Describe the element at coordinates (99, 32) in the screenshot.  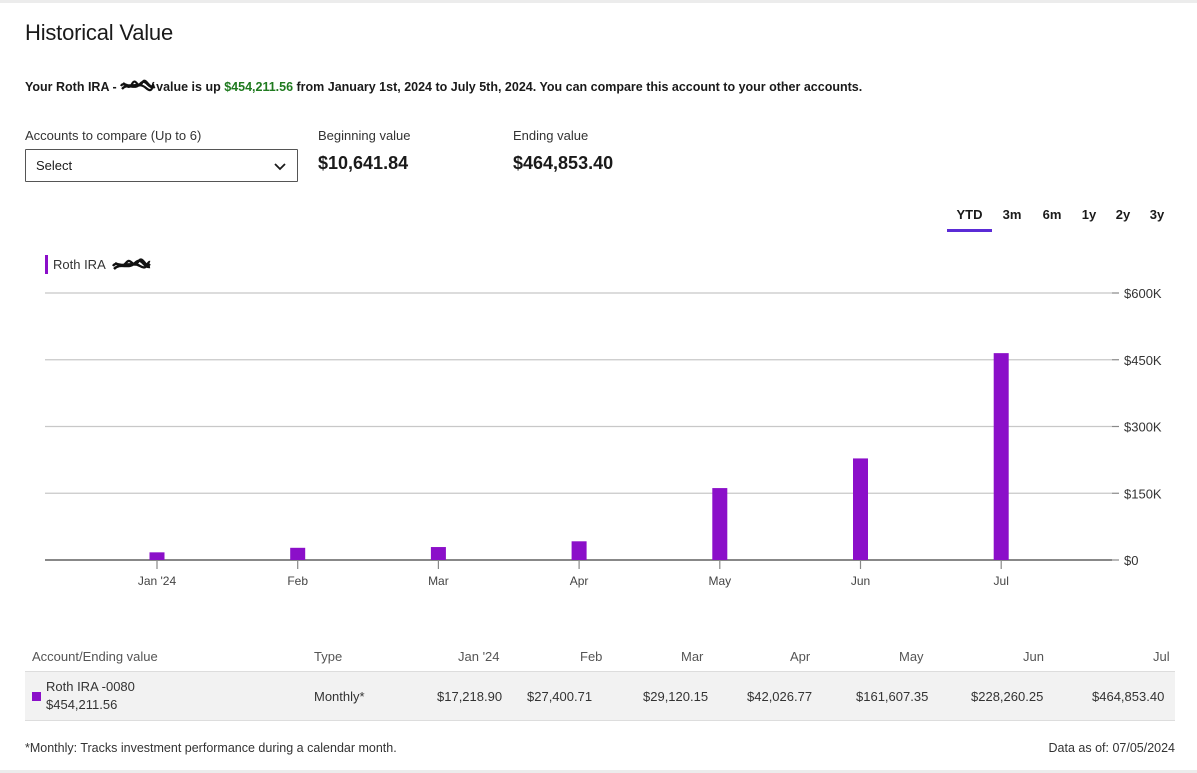
I see `page-title: Historical Value` at that location.